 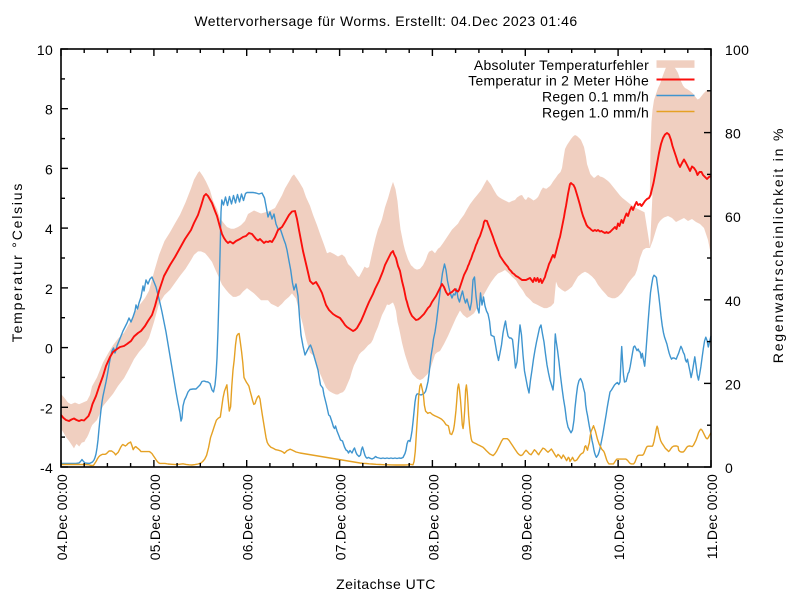 I want to click on svg-text: 09.Dec 00:00, so click(x=526, y=517).